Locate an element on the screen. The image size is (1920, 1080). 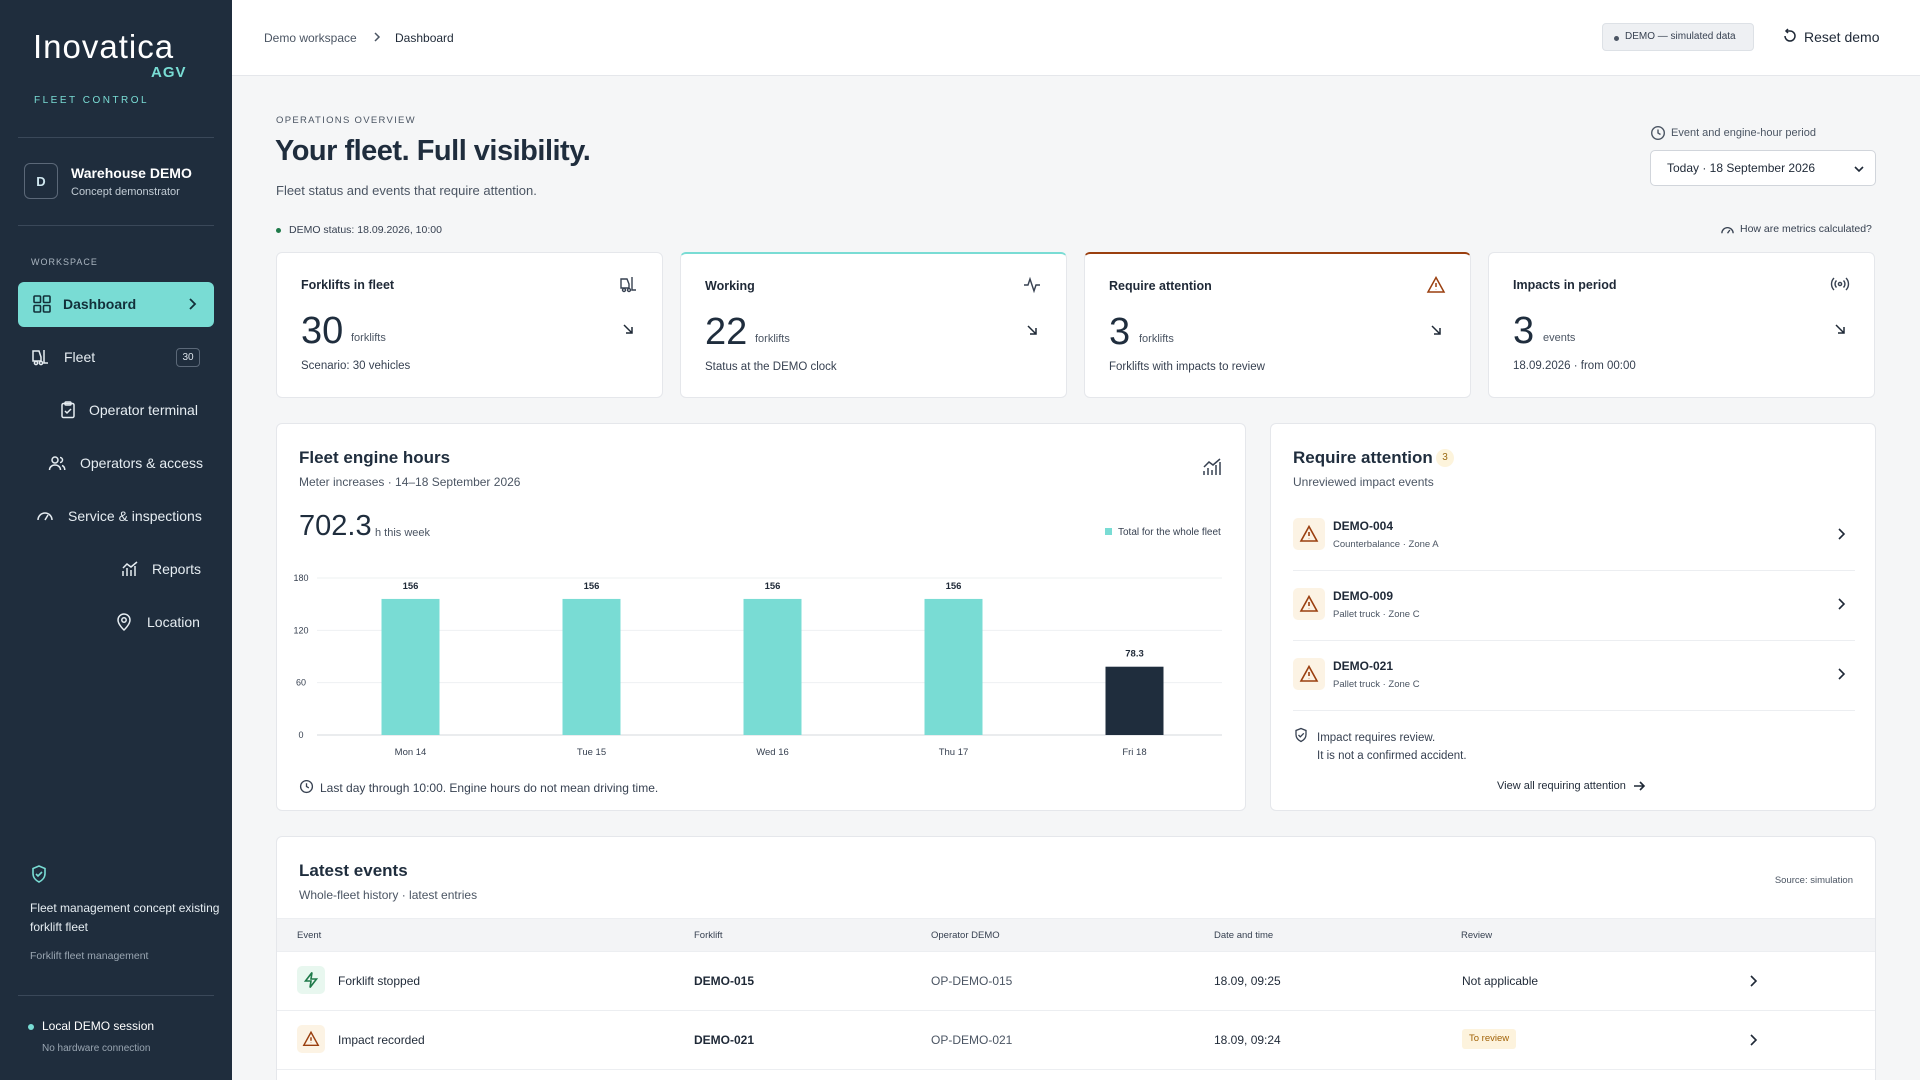
x-tick-label: Tue 15 is located at coordinates (591, 752).